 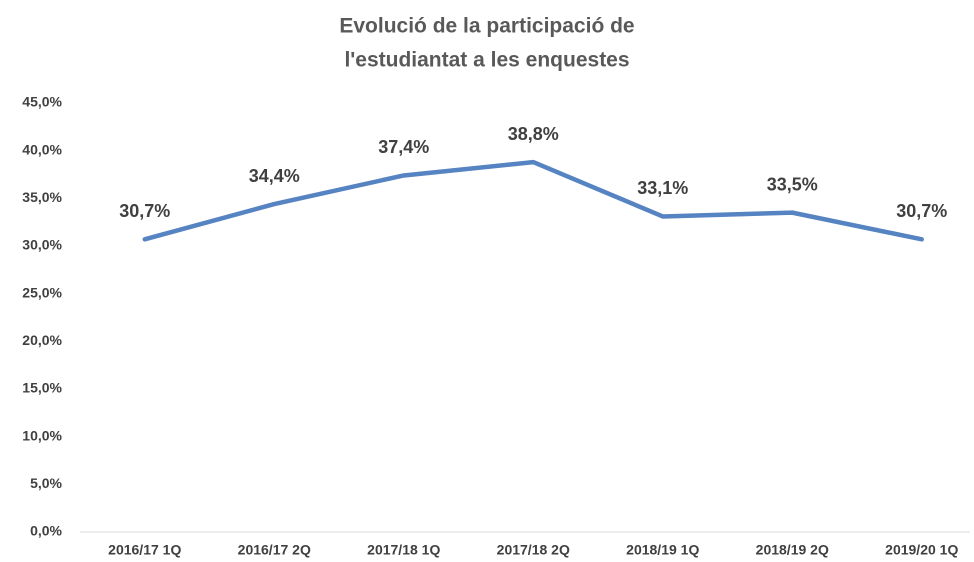 I want to click on y-tick-label: 25,0%, so click(x=42, y=292).